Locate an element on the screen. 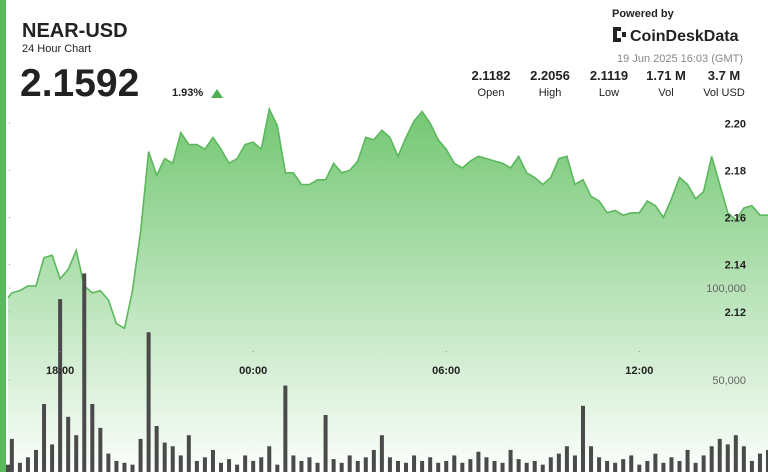  change: 1.93% is located at coordinates (187, 93).